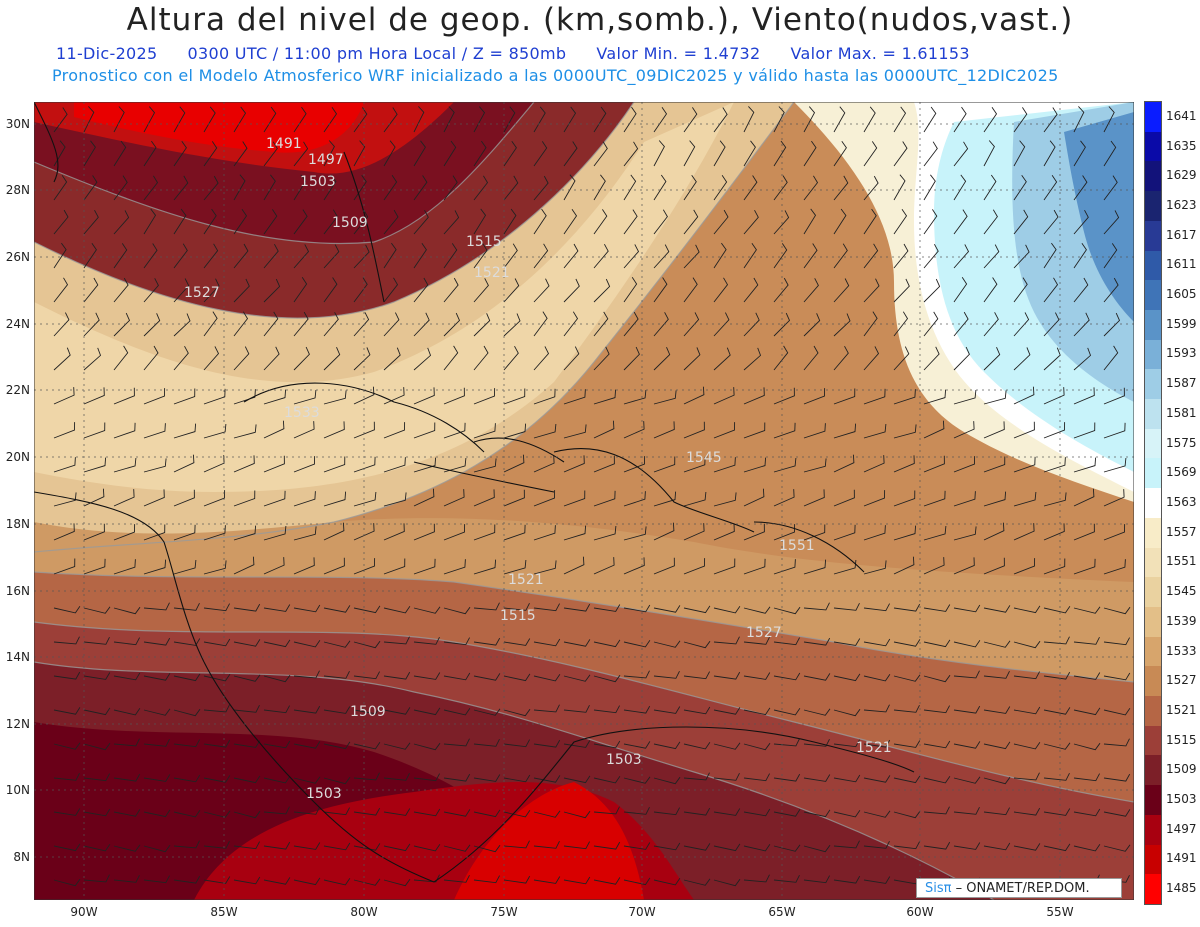 The width and height of the screenshot is (1200, 927). I want to click on max-value: Valor Max. = 1.61153, so click(880, 53).